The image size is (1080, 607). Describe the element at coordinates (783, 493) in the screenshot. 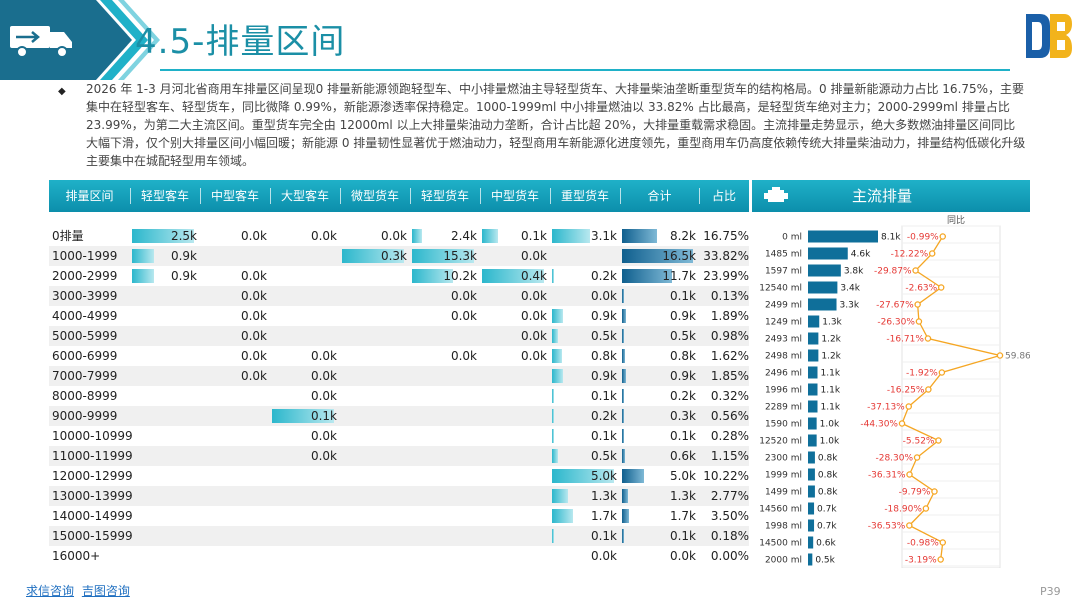

I see `category-label: 1499 ml` at that location.